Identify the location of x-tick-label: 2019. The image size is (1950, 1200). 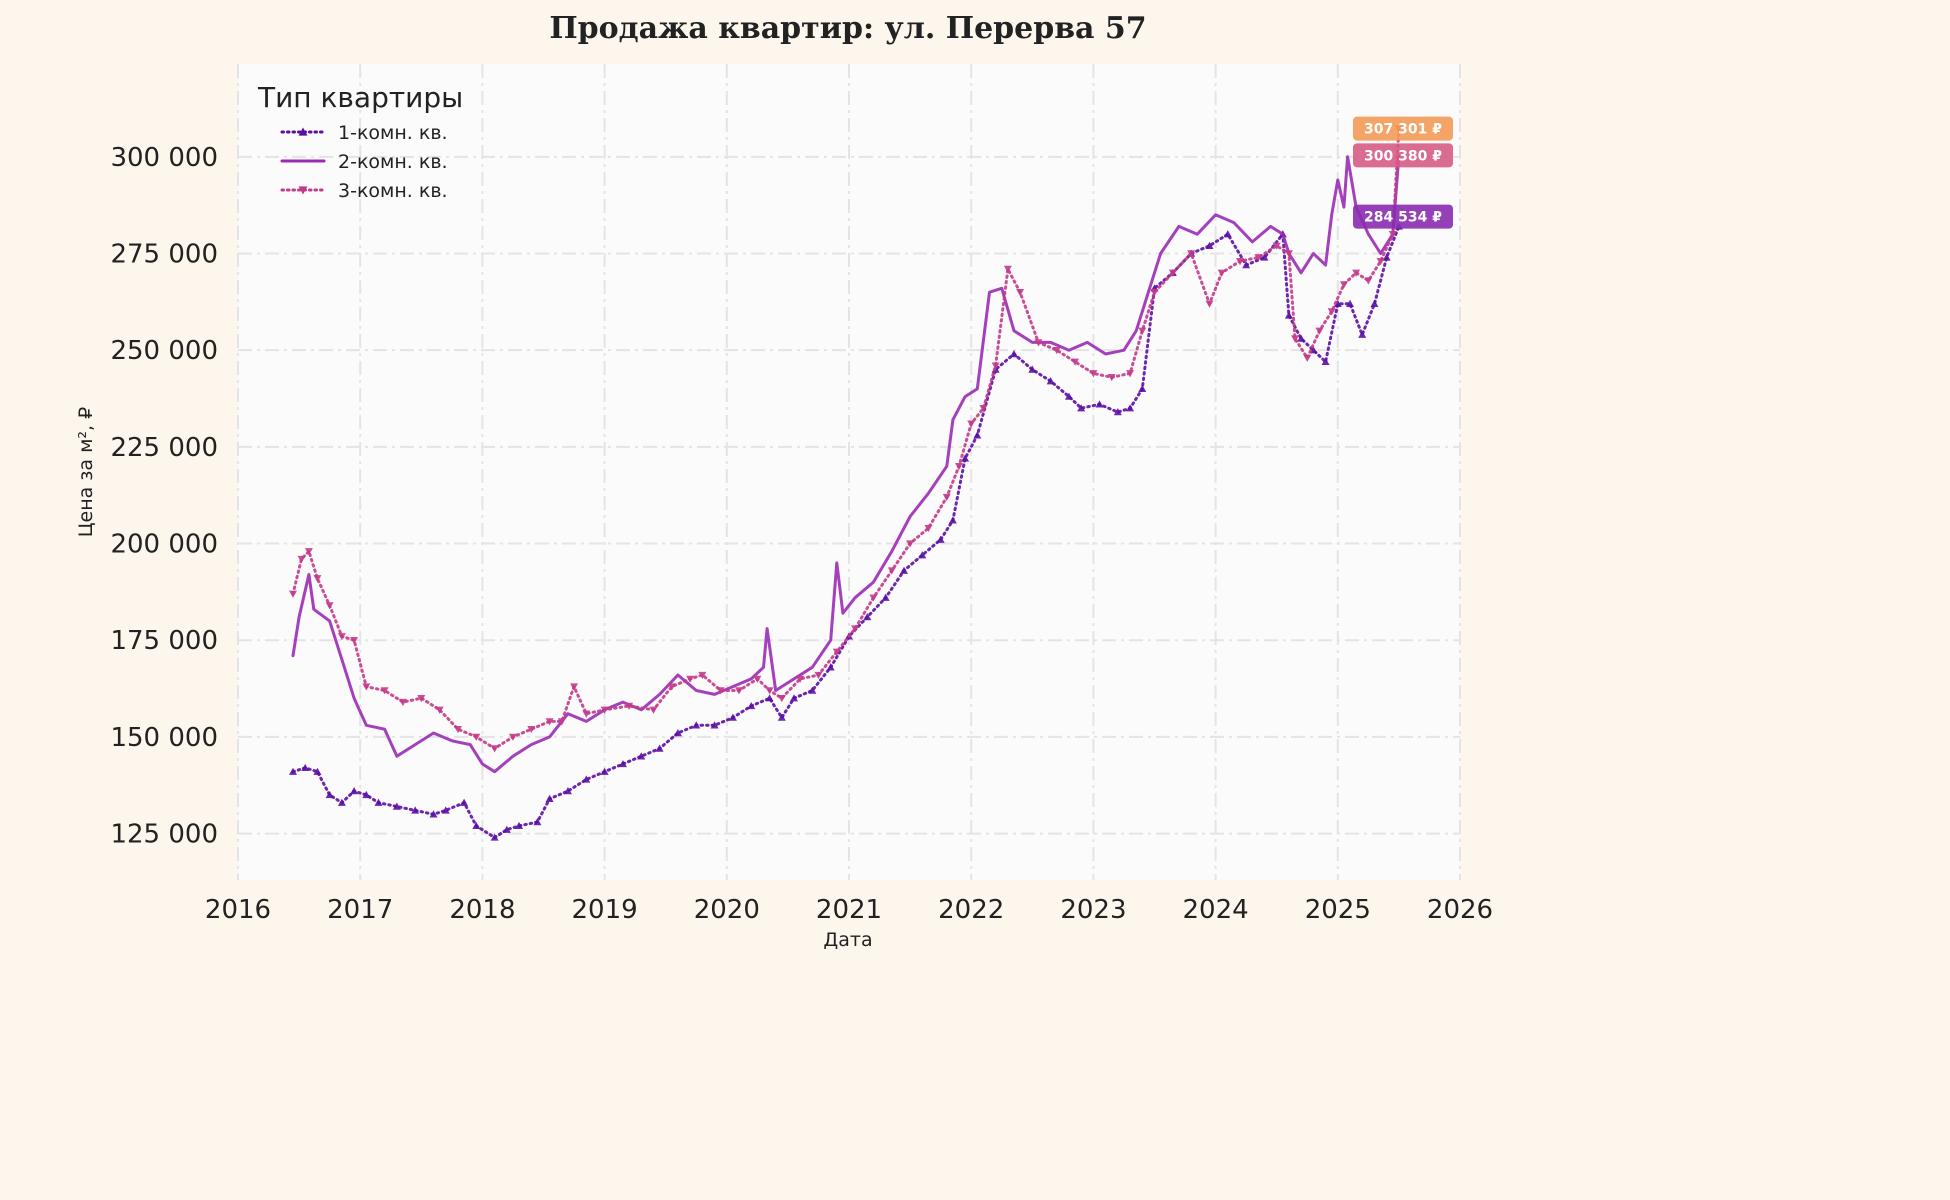
(605, 910).